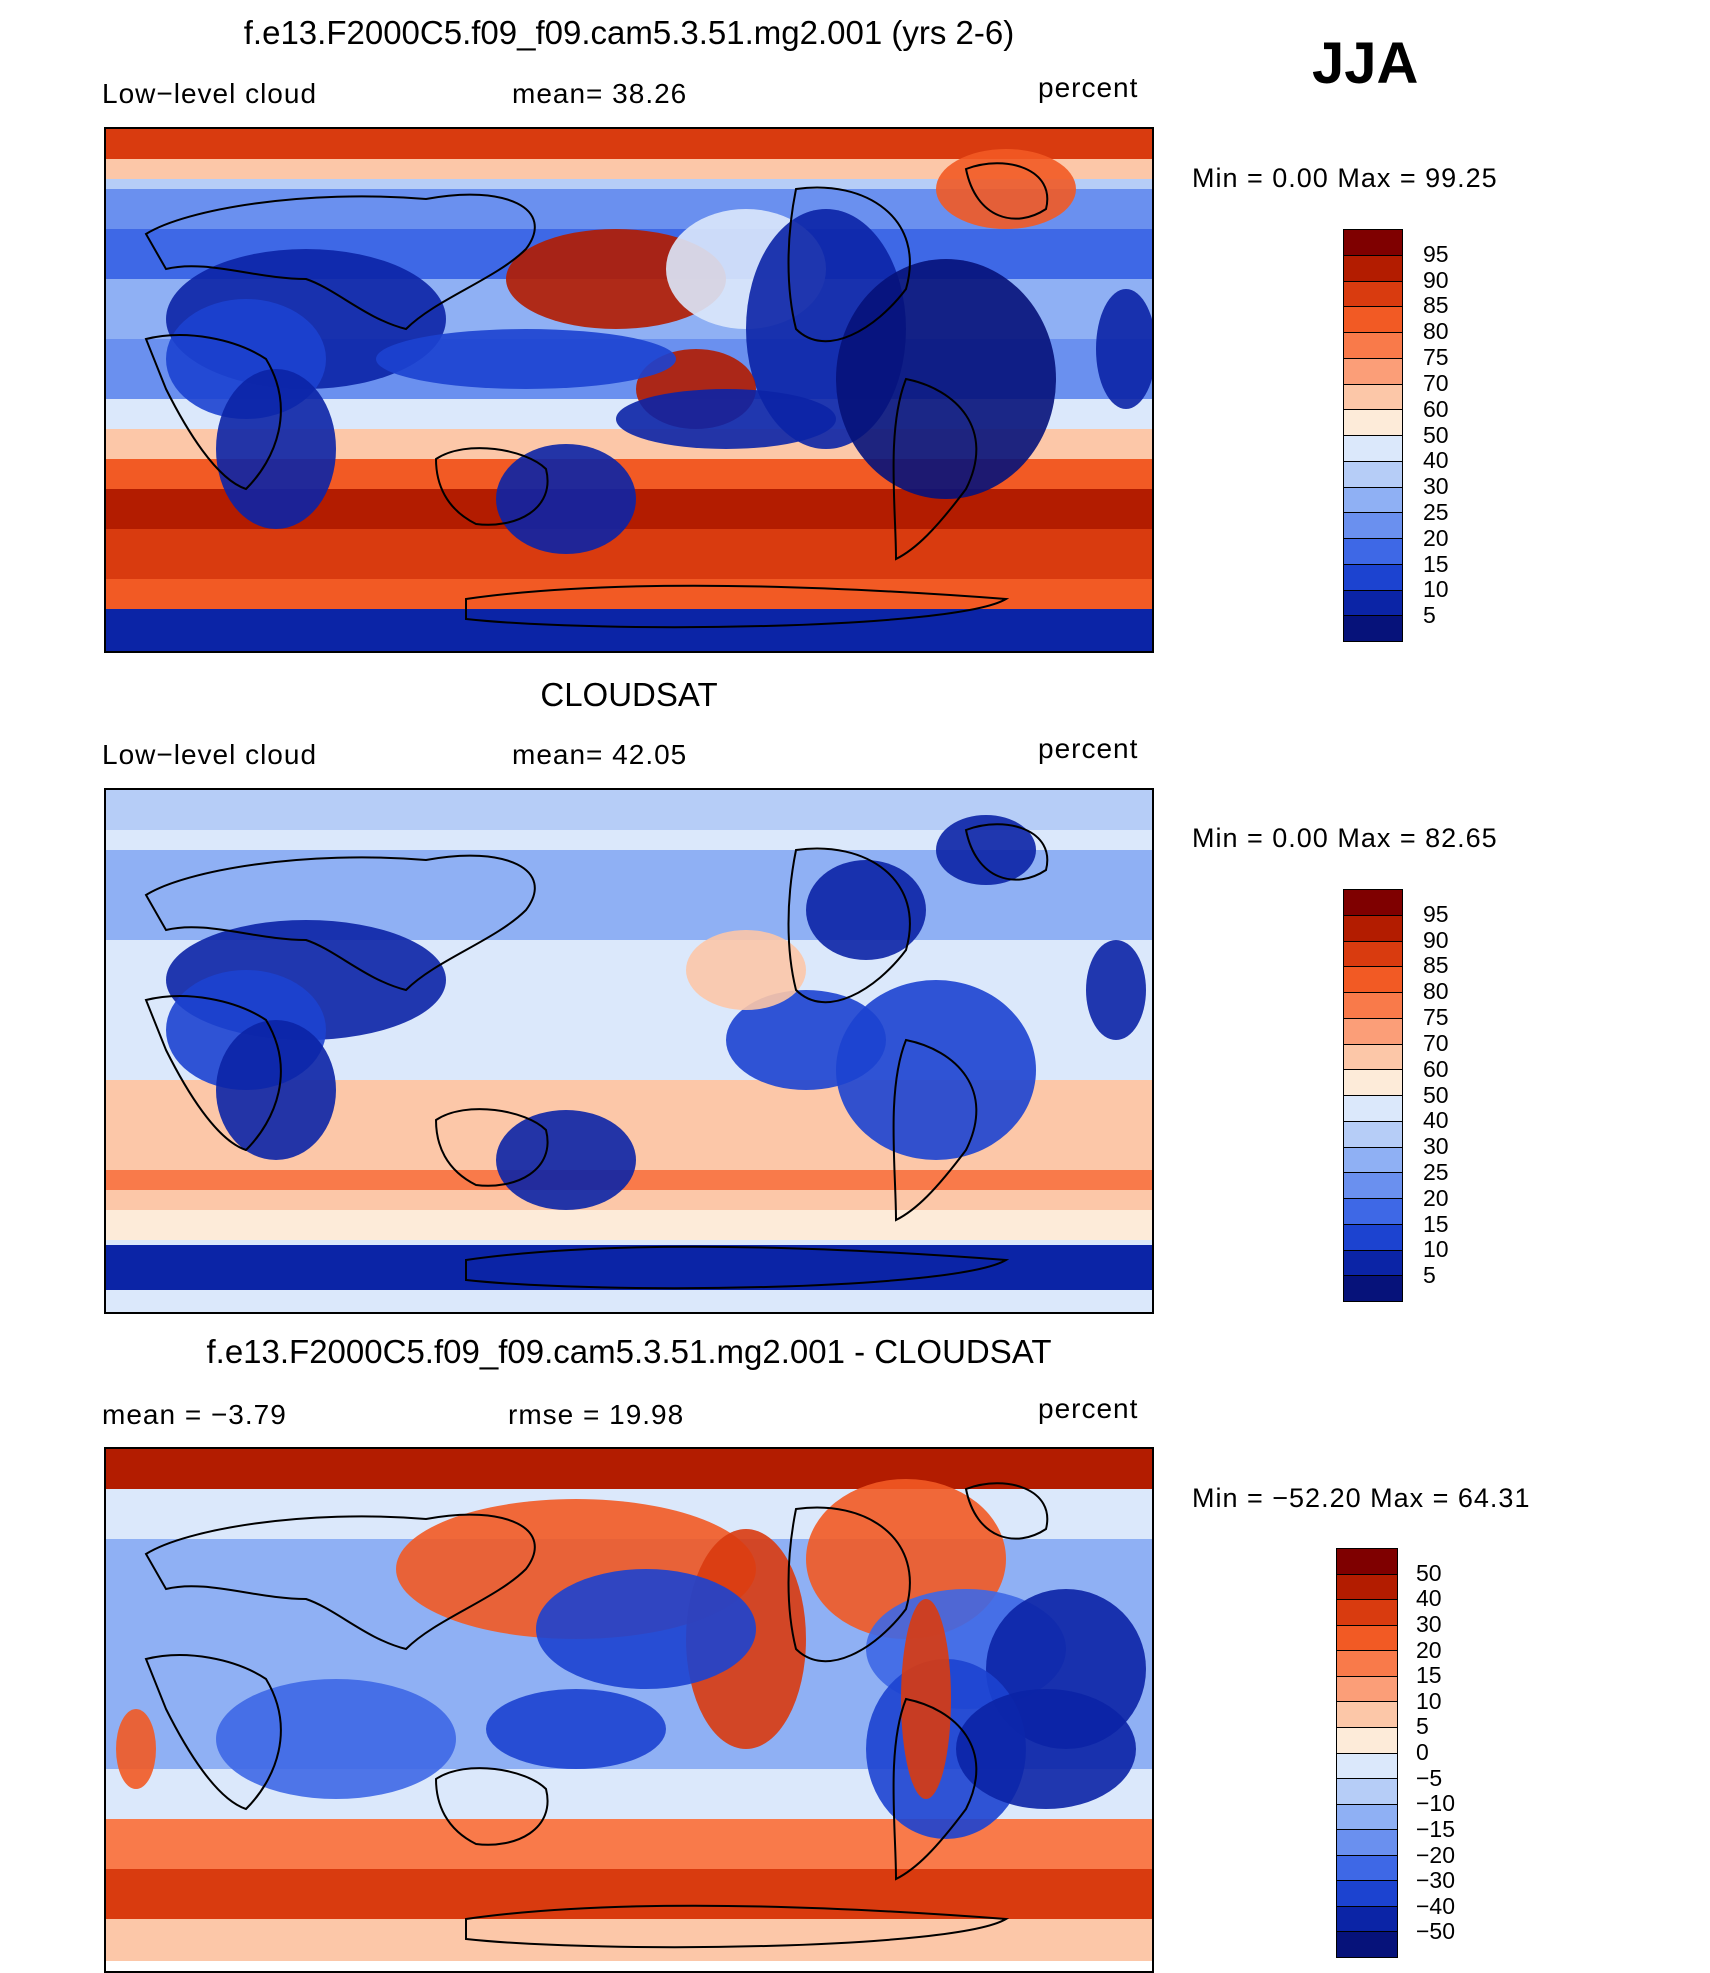  I want to click on panel-model-colorbar, so click(1373, 435).